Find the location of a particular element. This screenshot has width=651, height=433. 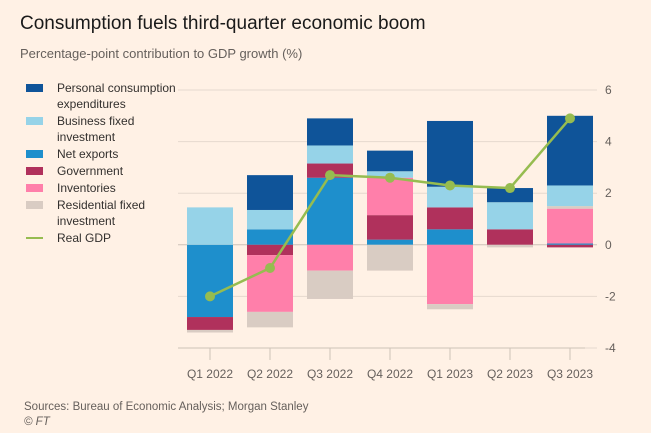

legend-swatch-real-gdp is located at coordinates (34, 238).